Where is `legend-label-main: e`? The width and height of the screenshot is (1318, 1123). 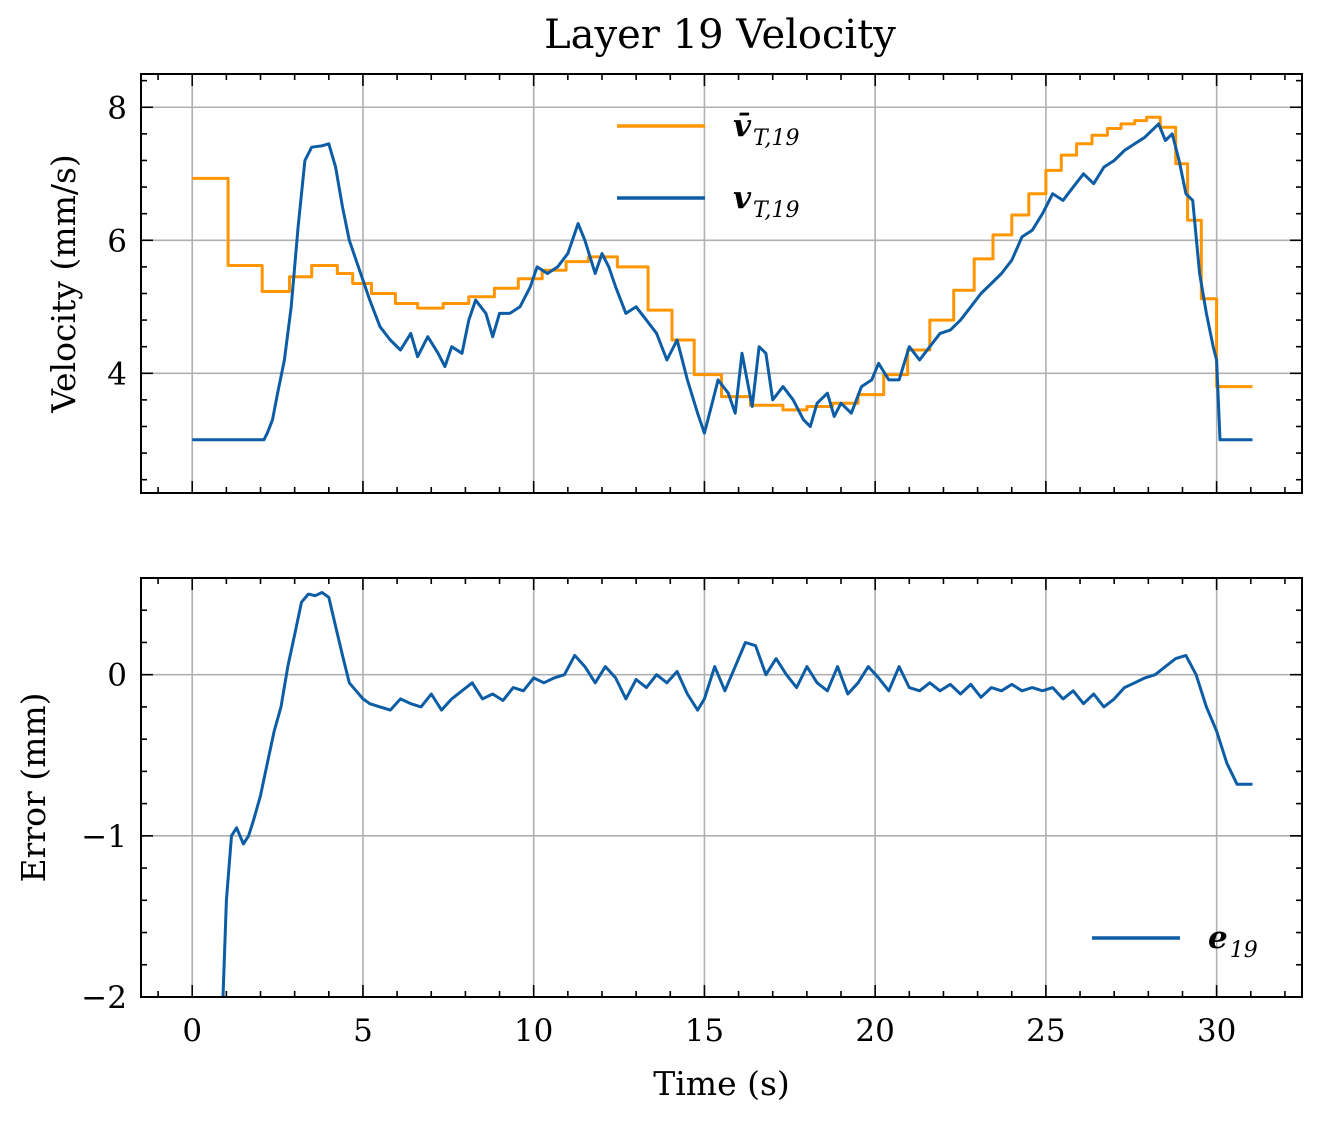
legend-label-main: e is located at coordinates (1218, 938).